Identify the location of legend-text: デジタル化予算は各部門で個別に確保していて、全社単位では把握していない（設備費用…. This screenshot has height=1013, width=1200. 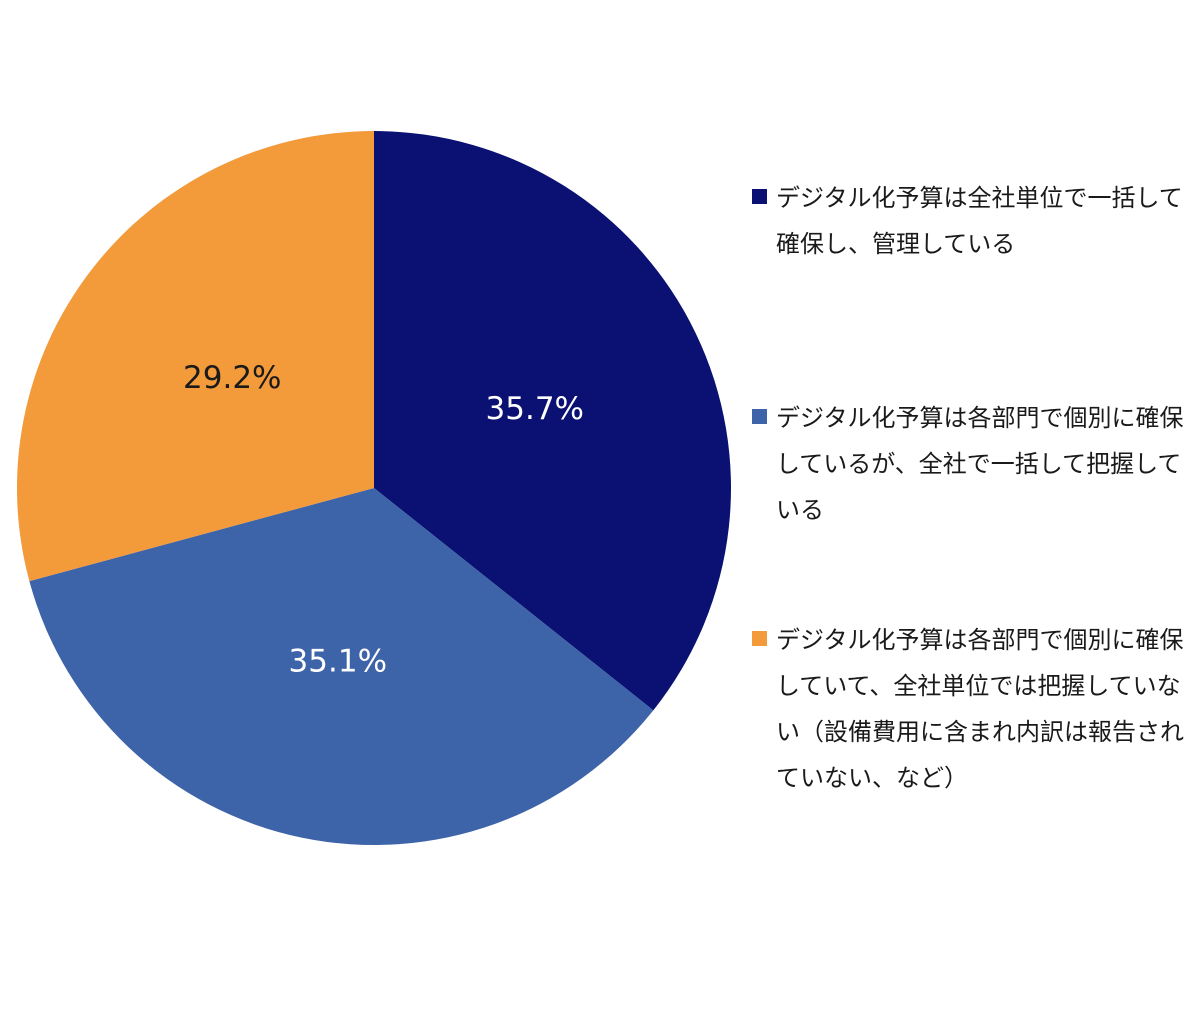
(980, 709).